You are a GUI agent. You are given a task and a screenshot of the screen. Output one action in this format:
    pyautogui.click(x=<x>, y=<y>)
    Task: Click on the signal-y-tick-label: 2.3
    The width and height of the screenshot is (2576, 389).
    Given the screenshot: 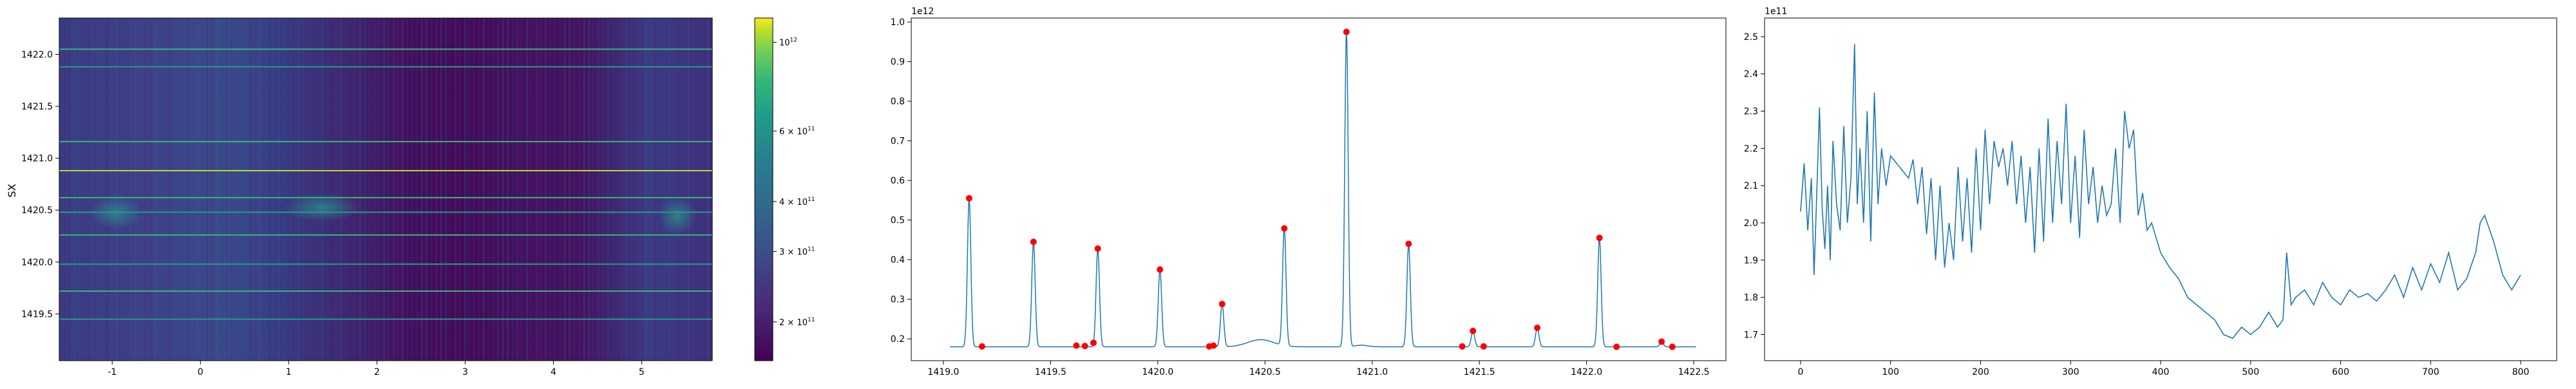 What is the action you would take?
    pyautogui.click(x=1751, y=112)
    